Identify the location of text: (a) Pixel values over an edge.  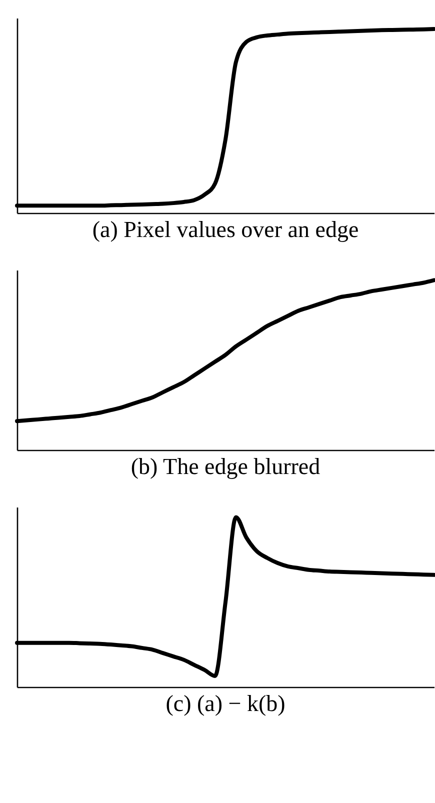
(225, 229).